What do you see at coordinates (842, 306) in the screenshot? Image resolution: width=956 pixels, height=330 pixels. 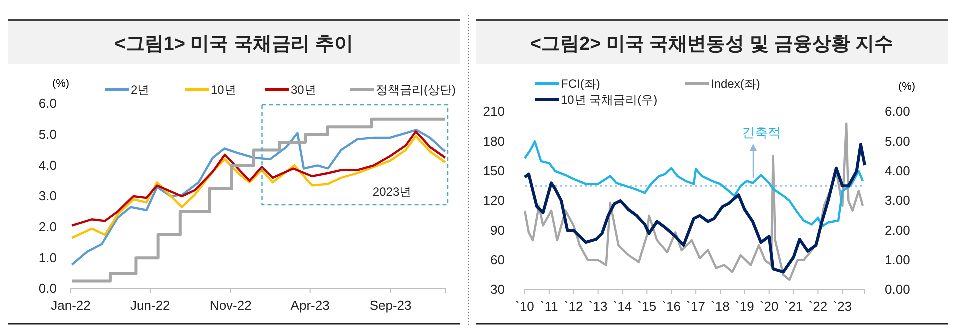 I see `x-tick-label: `23` at bounding box center [842, 306].